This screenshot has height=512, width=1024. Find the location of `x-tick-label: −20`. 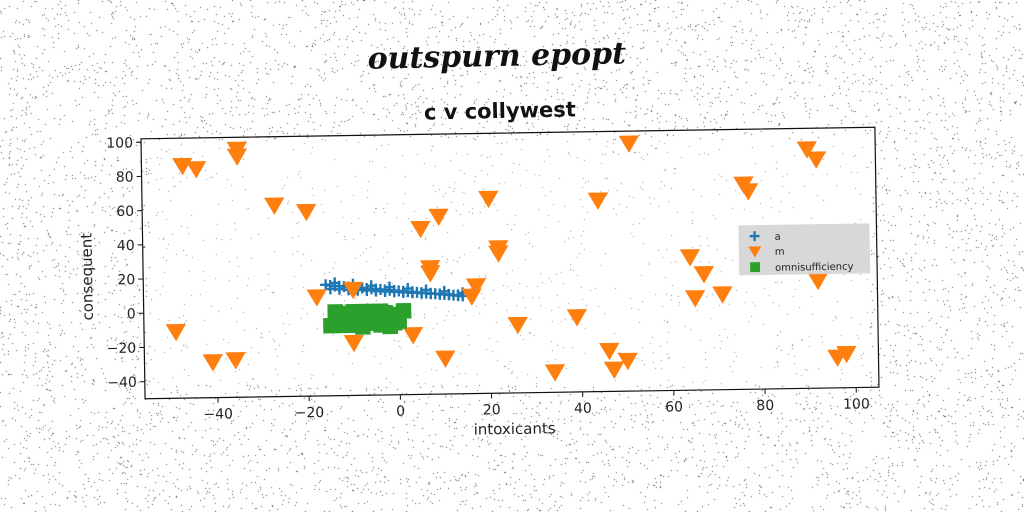

x-tick-label: −20 is located at coordinates (310, 413).